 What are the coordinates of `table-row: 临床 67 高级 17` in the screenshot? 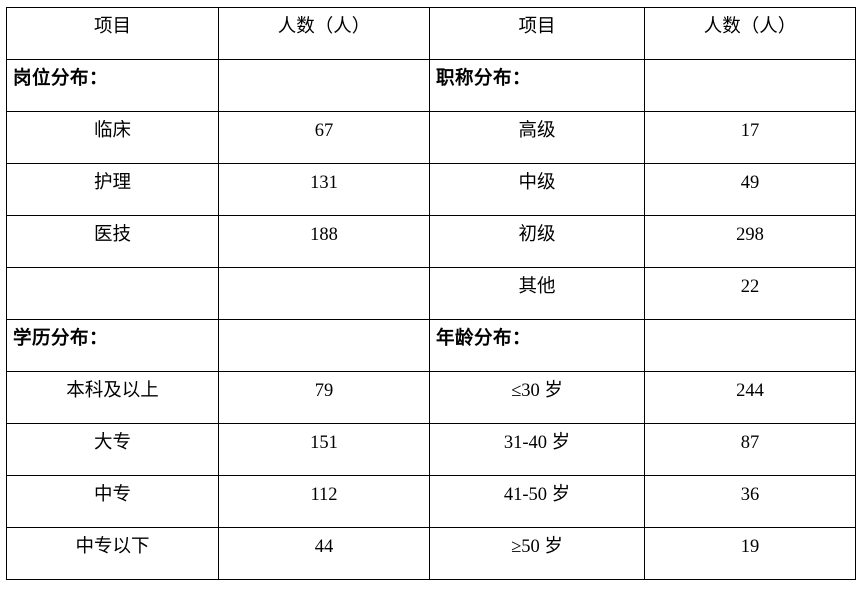 It's located at (431, 137).